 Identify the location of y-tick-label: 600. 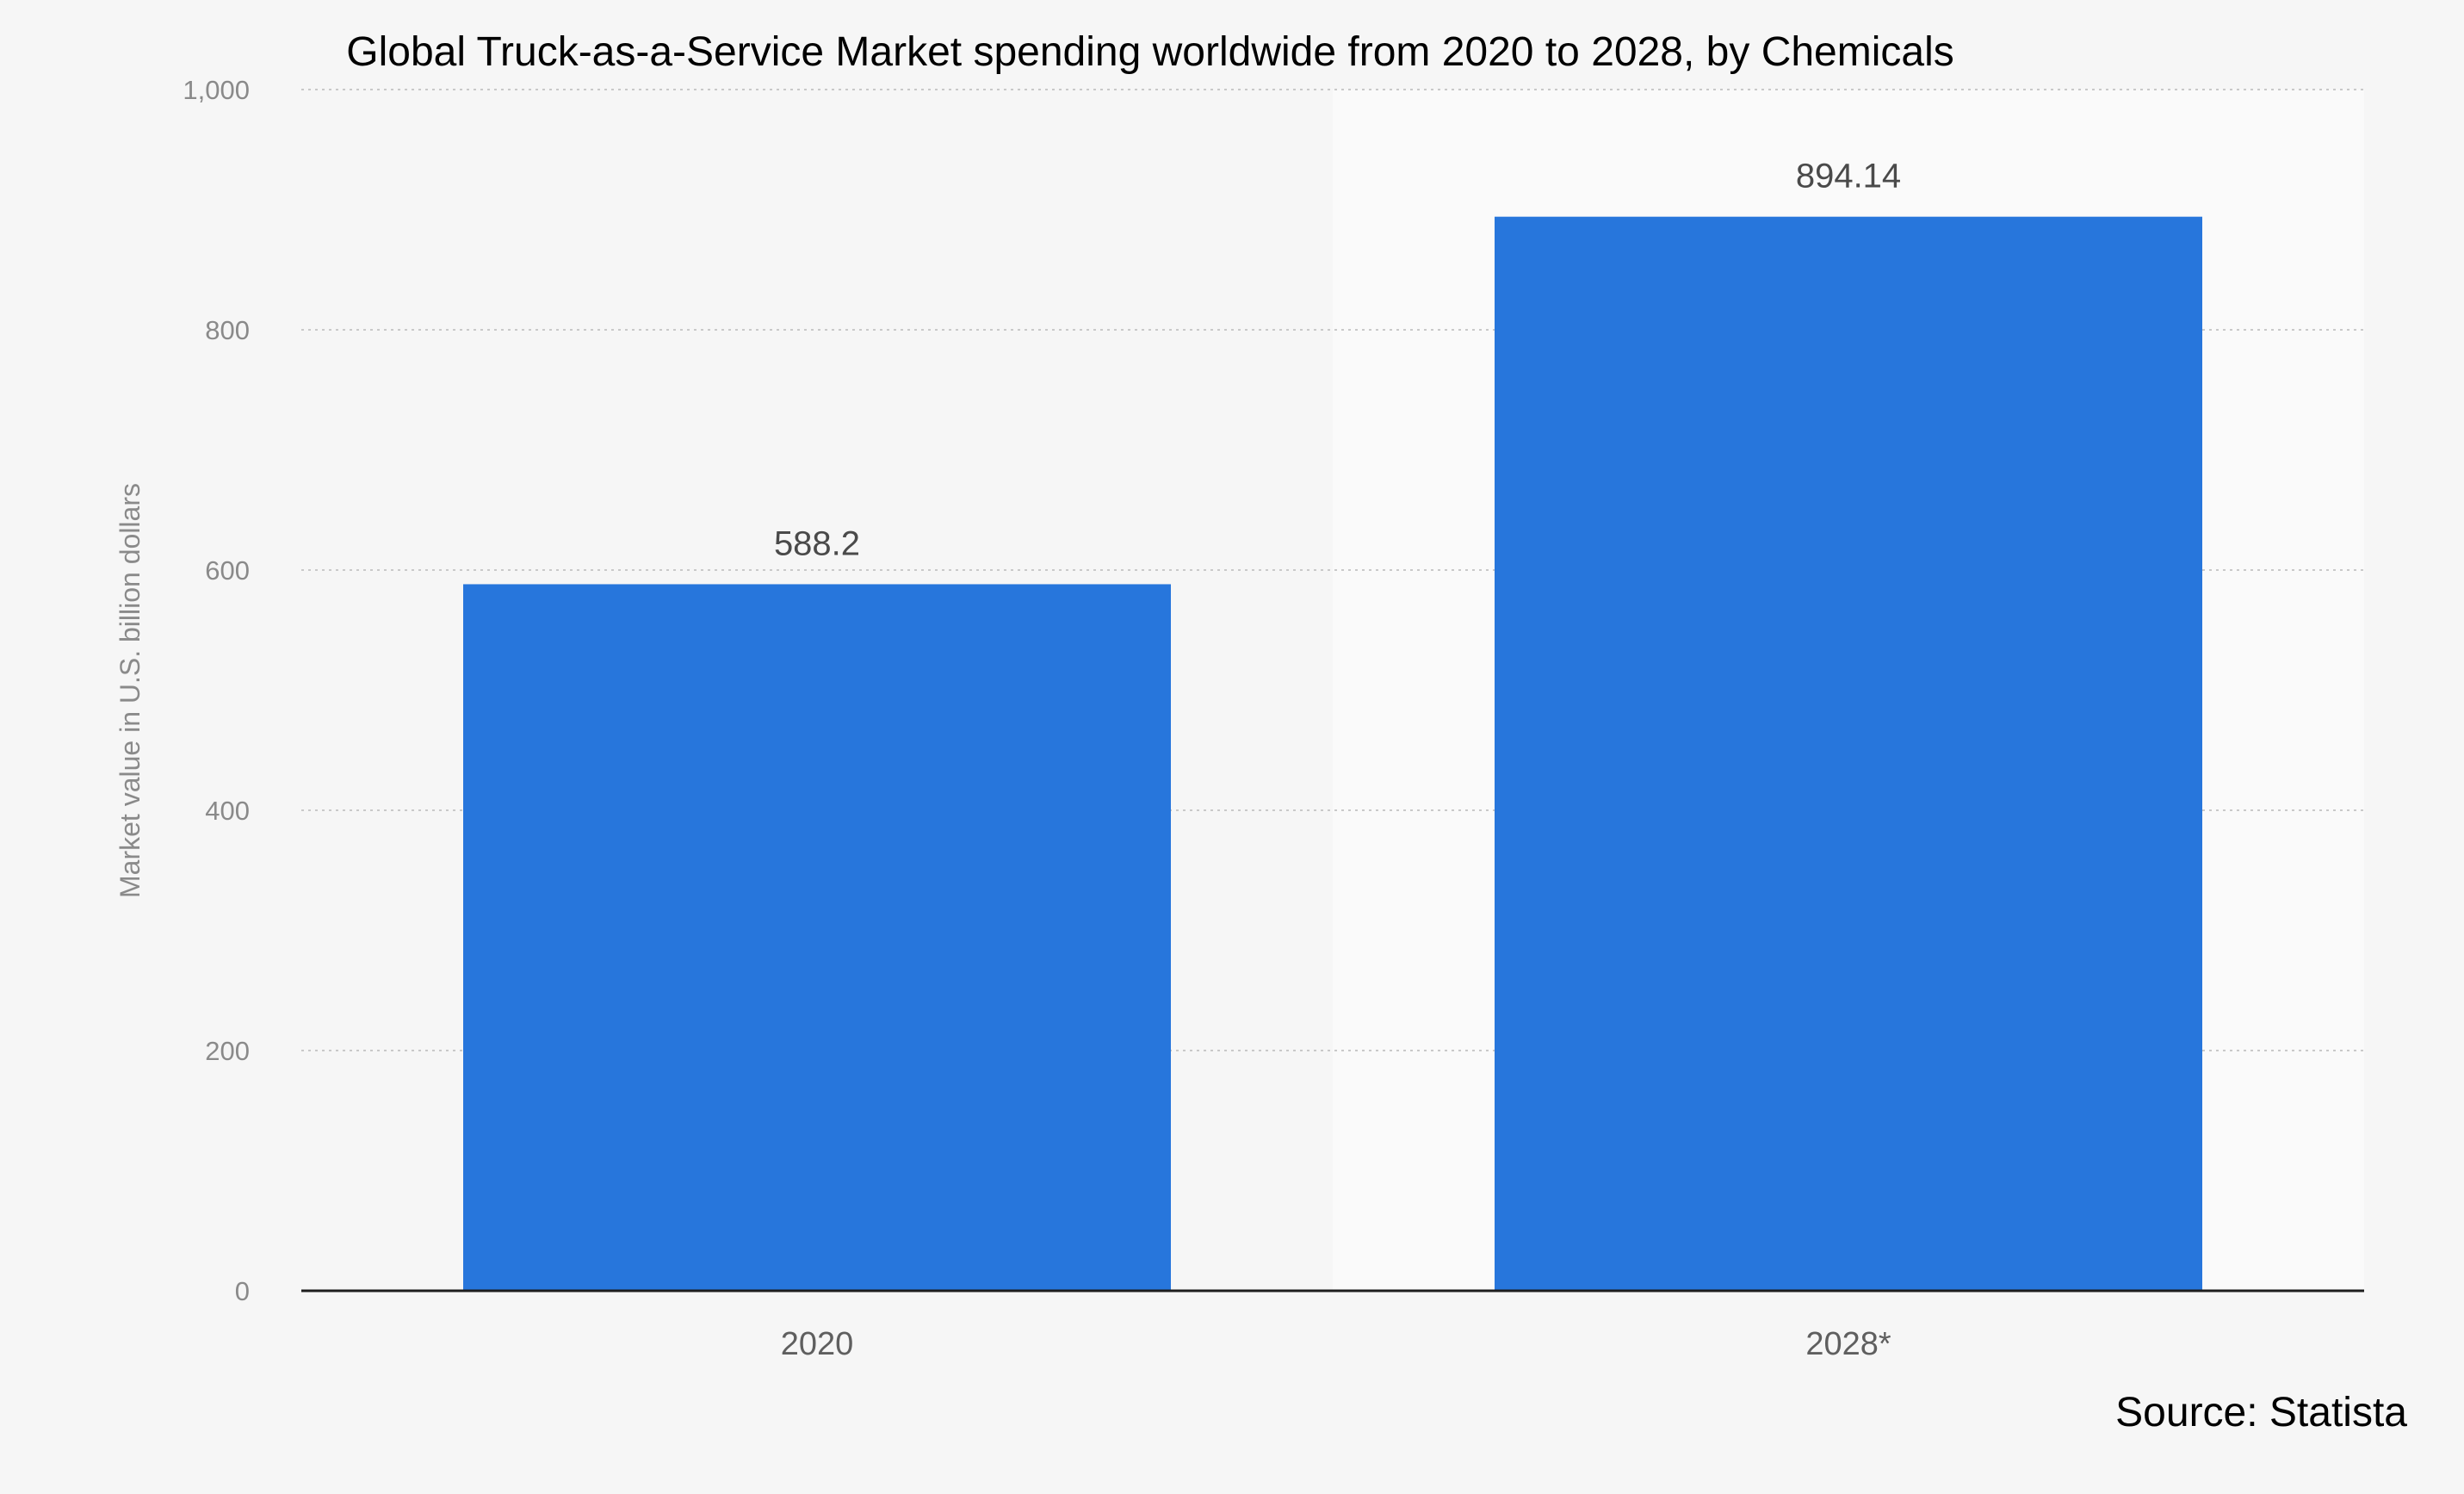
(227, 570).